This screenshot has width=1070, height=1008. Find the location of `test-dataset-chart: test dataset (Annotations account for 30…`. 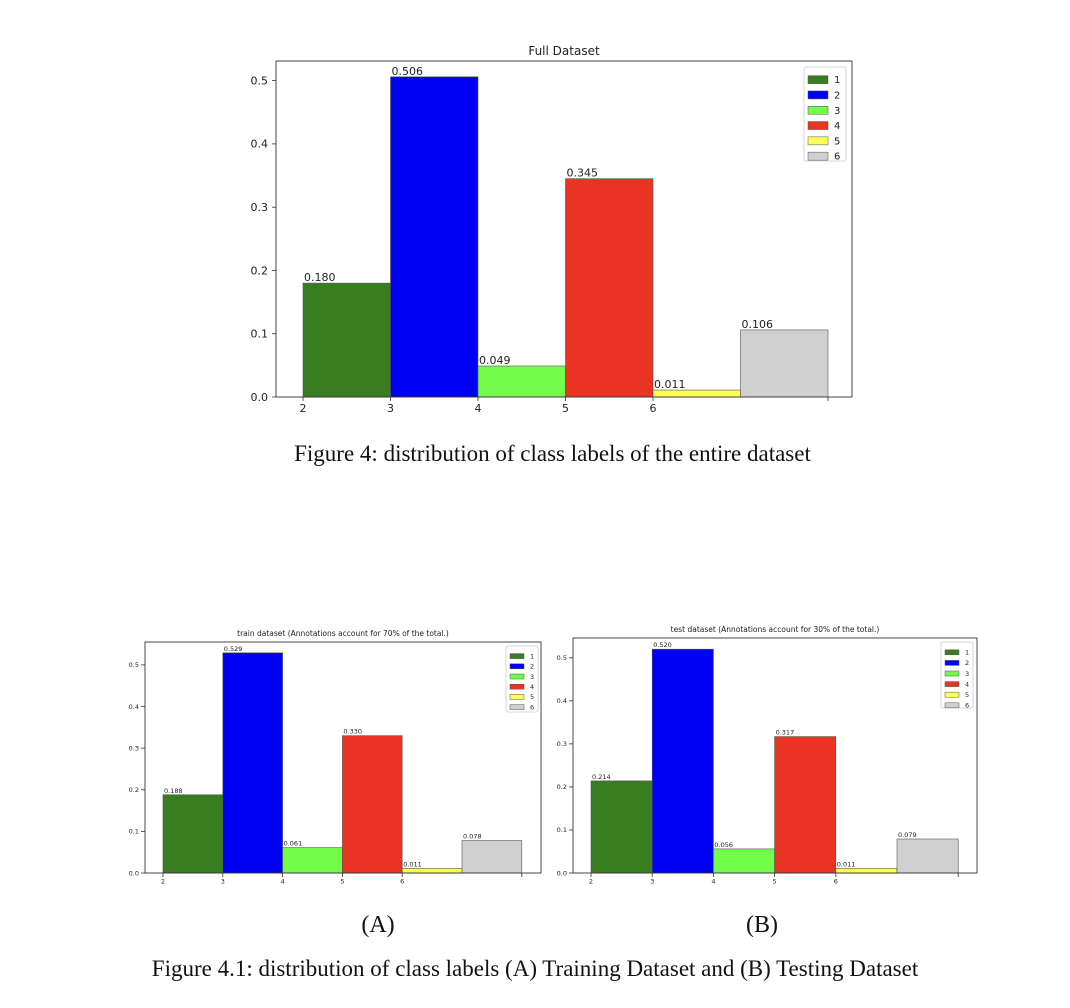

test-dataset-chart: test dataset (Annotations account for 30… is located at coordinates (767, 755).